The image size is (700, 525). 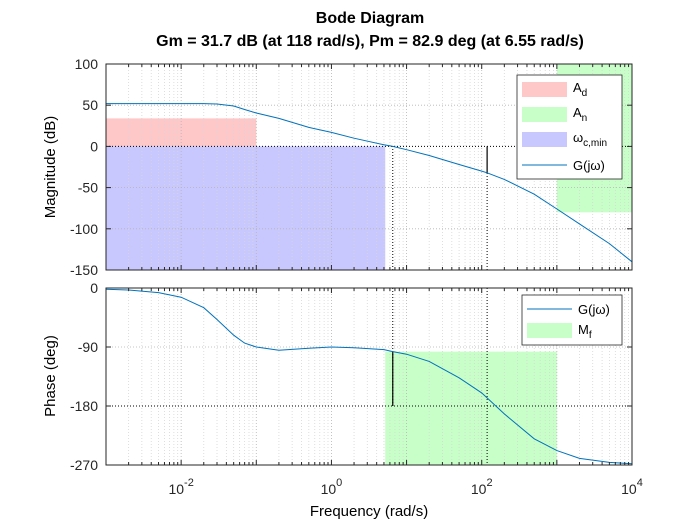 What do you see at coordinates (50, 376) in the screenshot?
I see `phase-y-label: Phase (deg)` at bounding box center [50, 376].